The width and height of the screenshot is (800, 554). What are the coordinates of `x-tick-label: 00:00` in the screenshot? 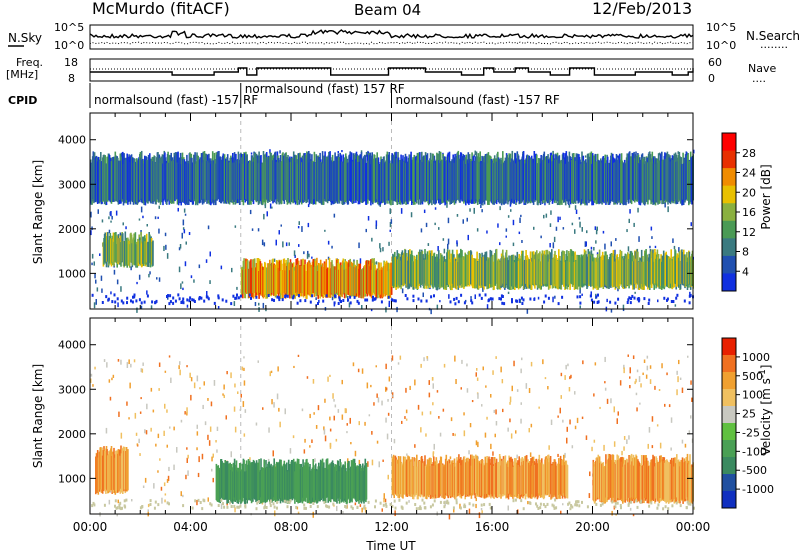 It's located at (693, 527).